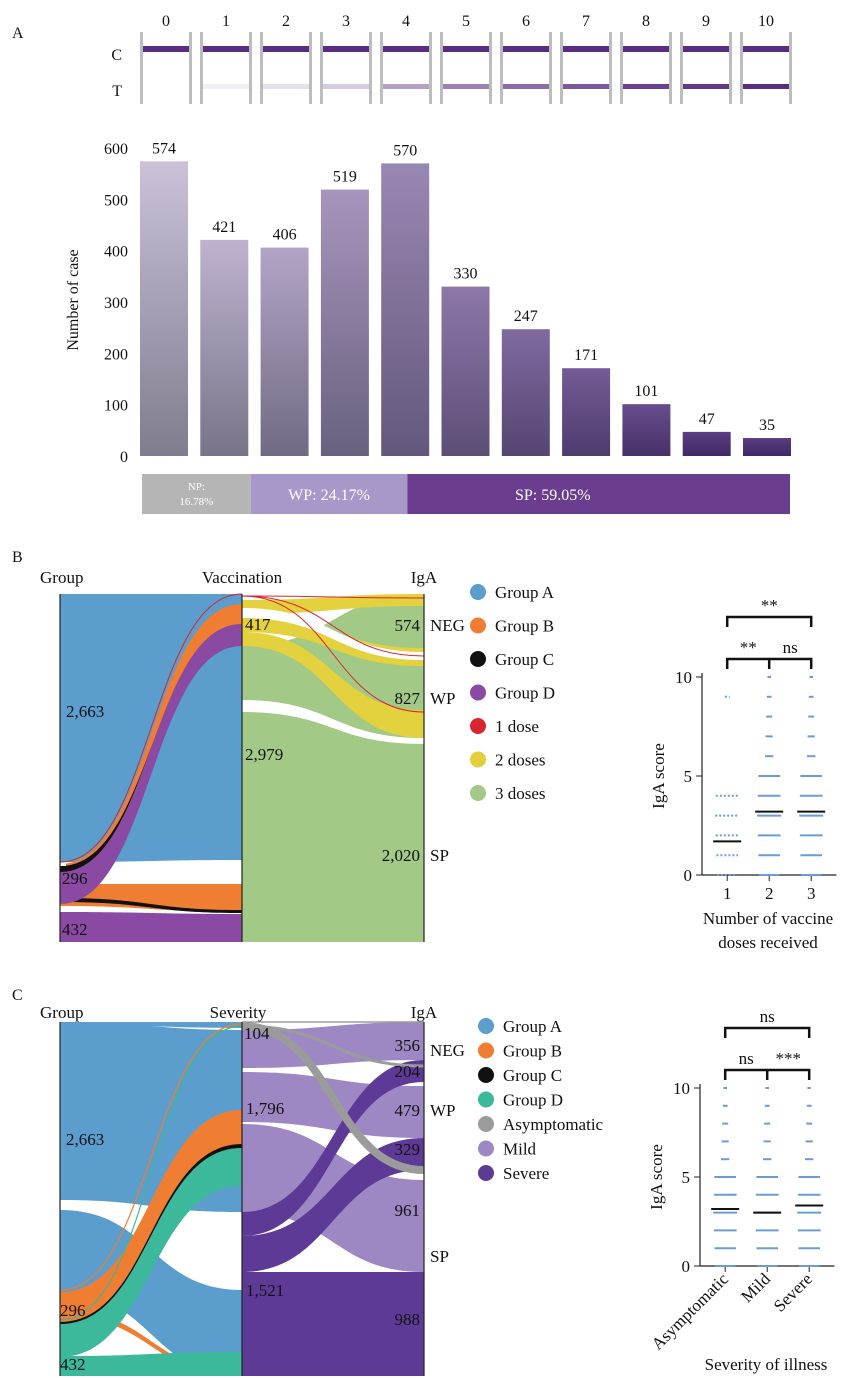 This screenshot has width=848, height=1378. I want to click on bar-value-4: 570, so click(405, 150).